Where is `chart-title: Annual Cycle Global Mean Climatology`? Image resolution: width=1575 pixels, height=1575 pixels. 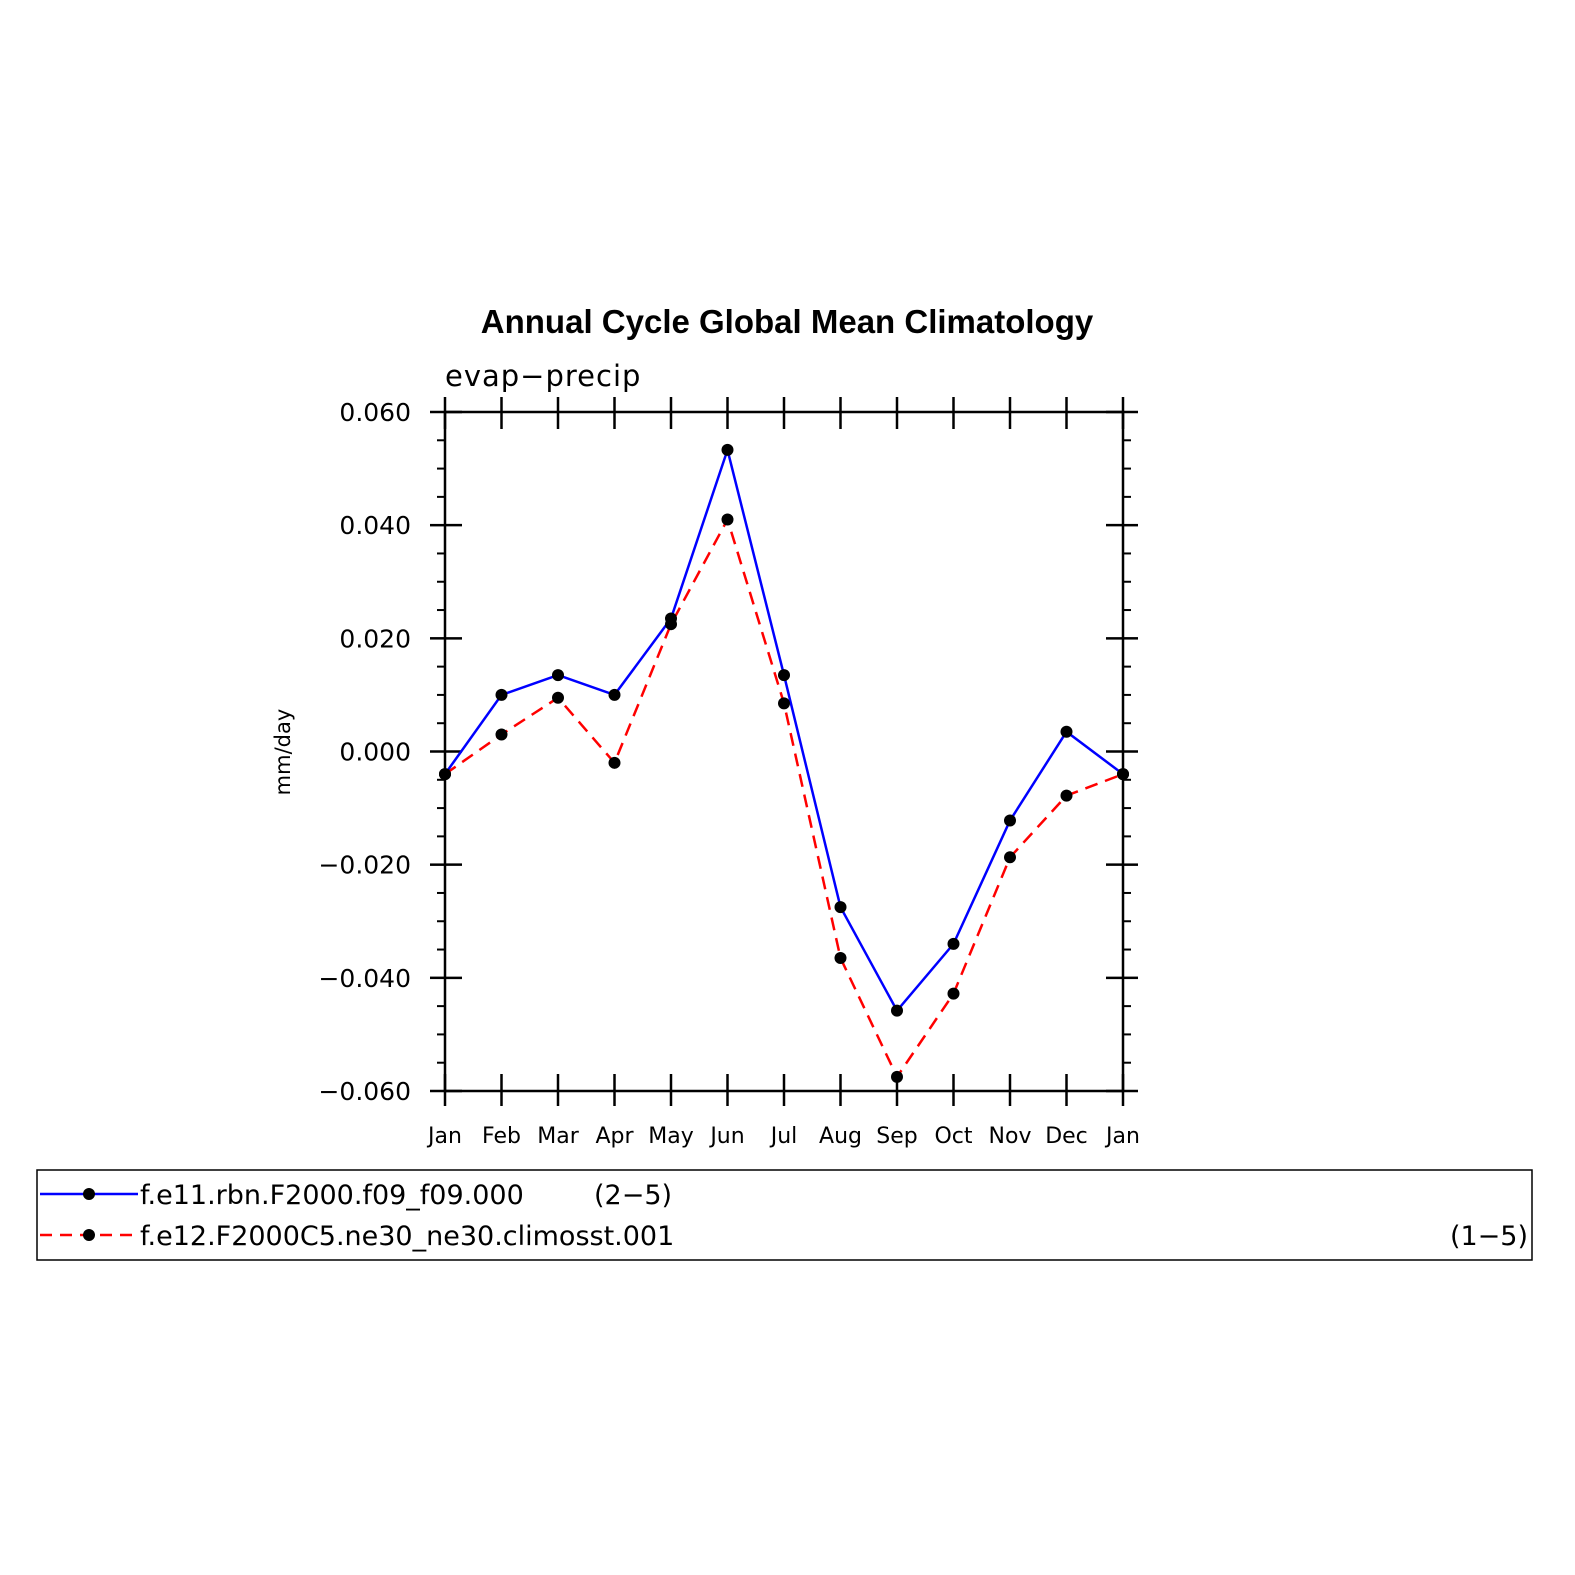 chart-title: Annual Cycle Global Mean Climatology is located at coordinates (787, 321).